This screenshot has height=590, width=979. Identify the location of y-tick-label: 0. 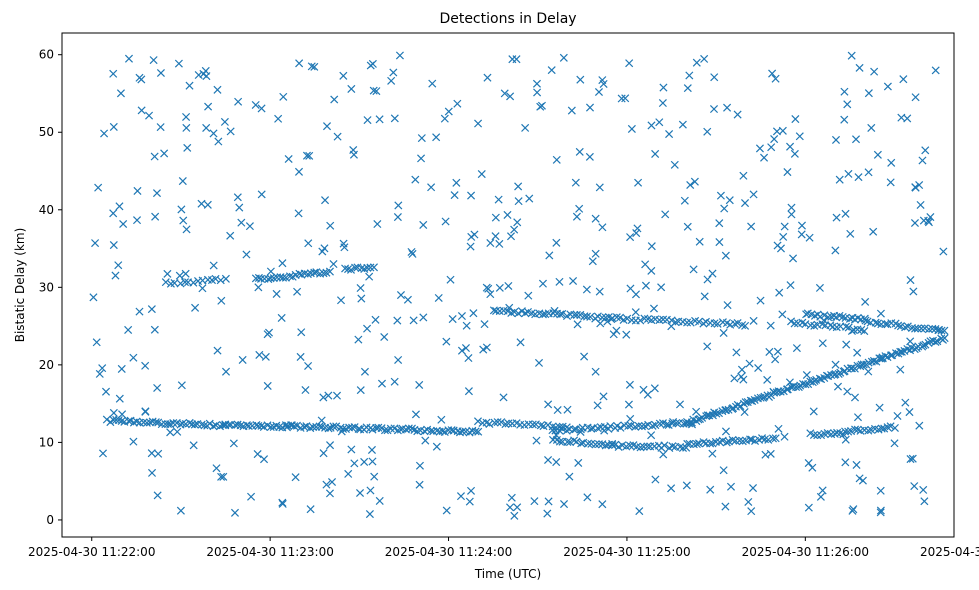
(50, 520).